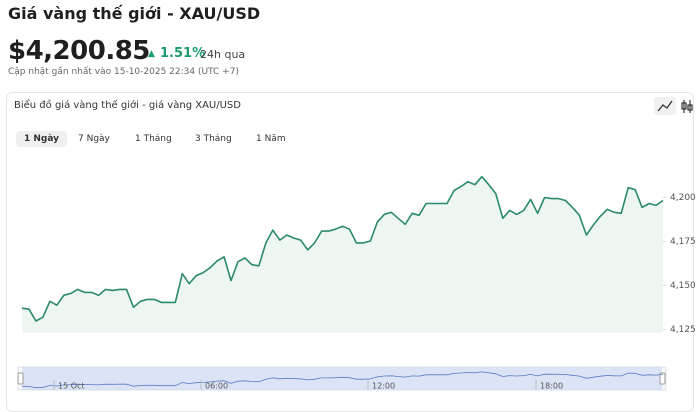  Describe the element at coordinates (79, 51) in the screenshot. I see `price: $4,200.85` at that location.